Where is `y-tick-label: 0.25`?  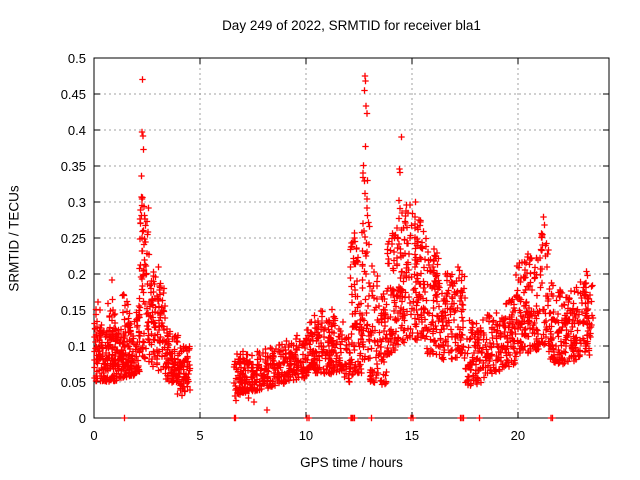 y-tick-label: 0.25 is located at coordinates (73, 238).